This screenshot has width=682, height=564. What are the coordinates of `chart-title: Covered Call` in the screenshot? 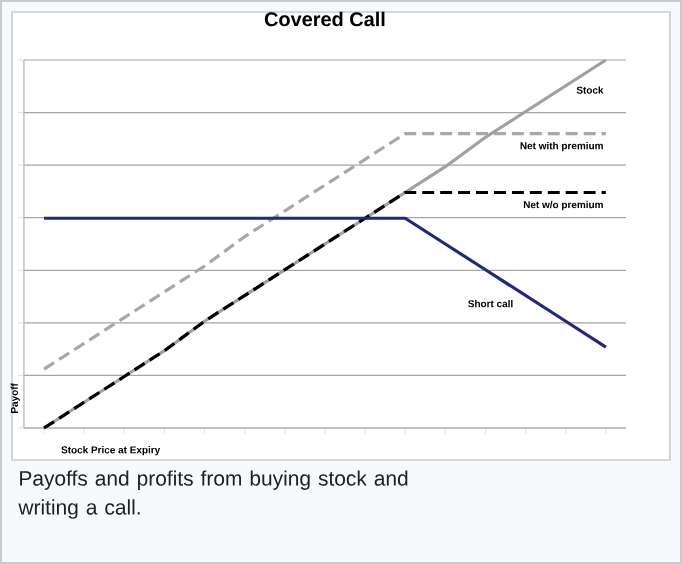 It's located at (324, 19).